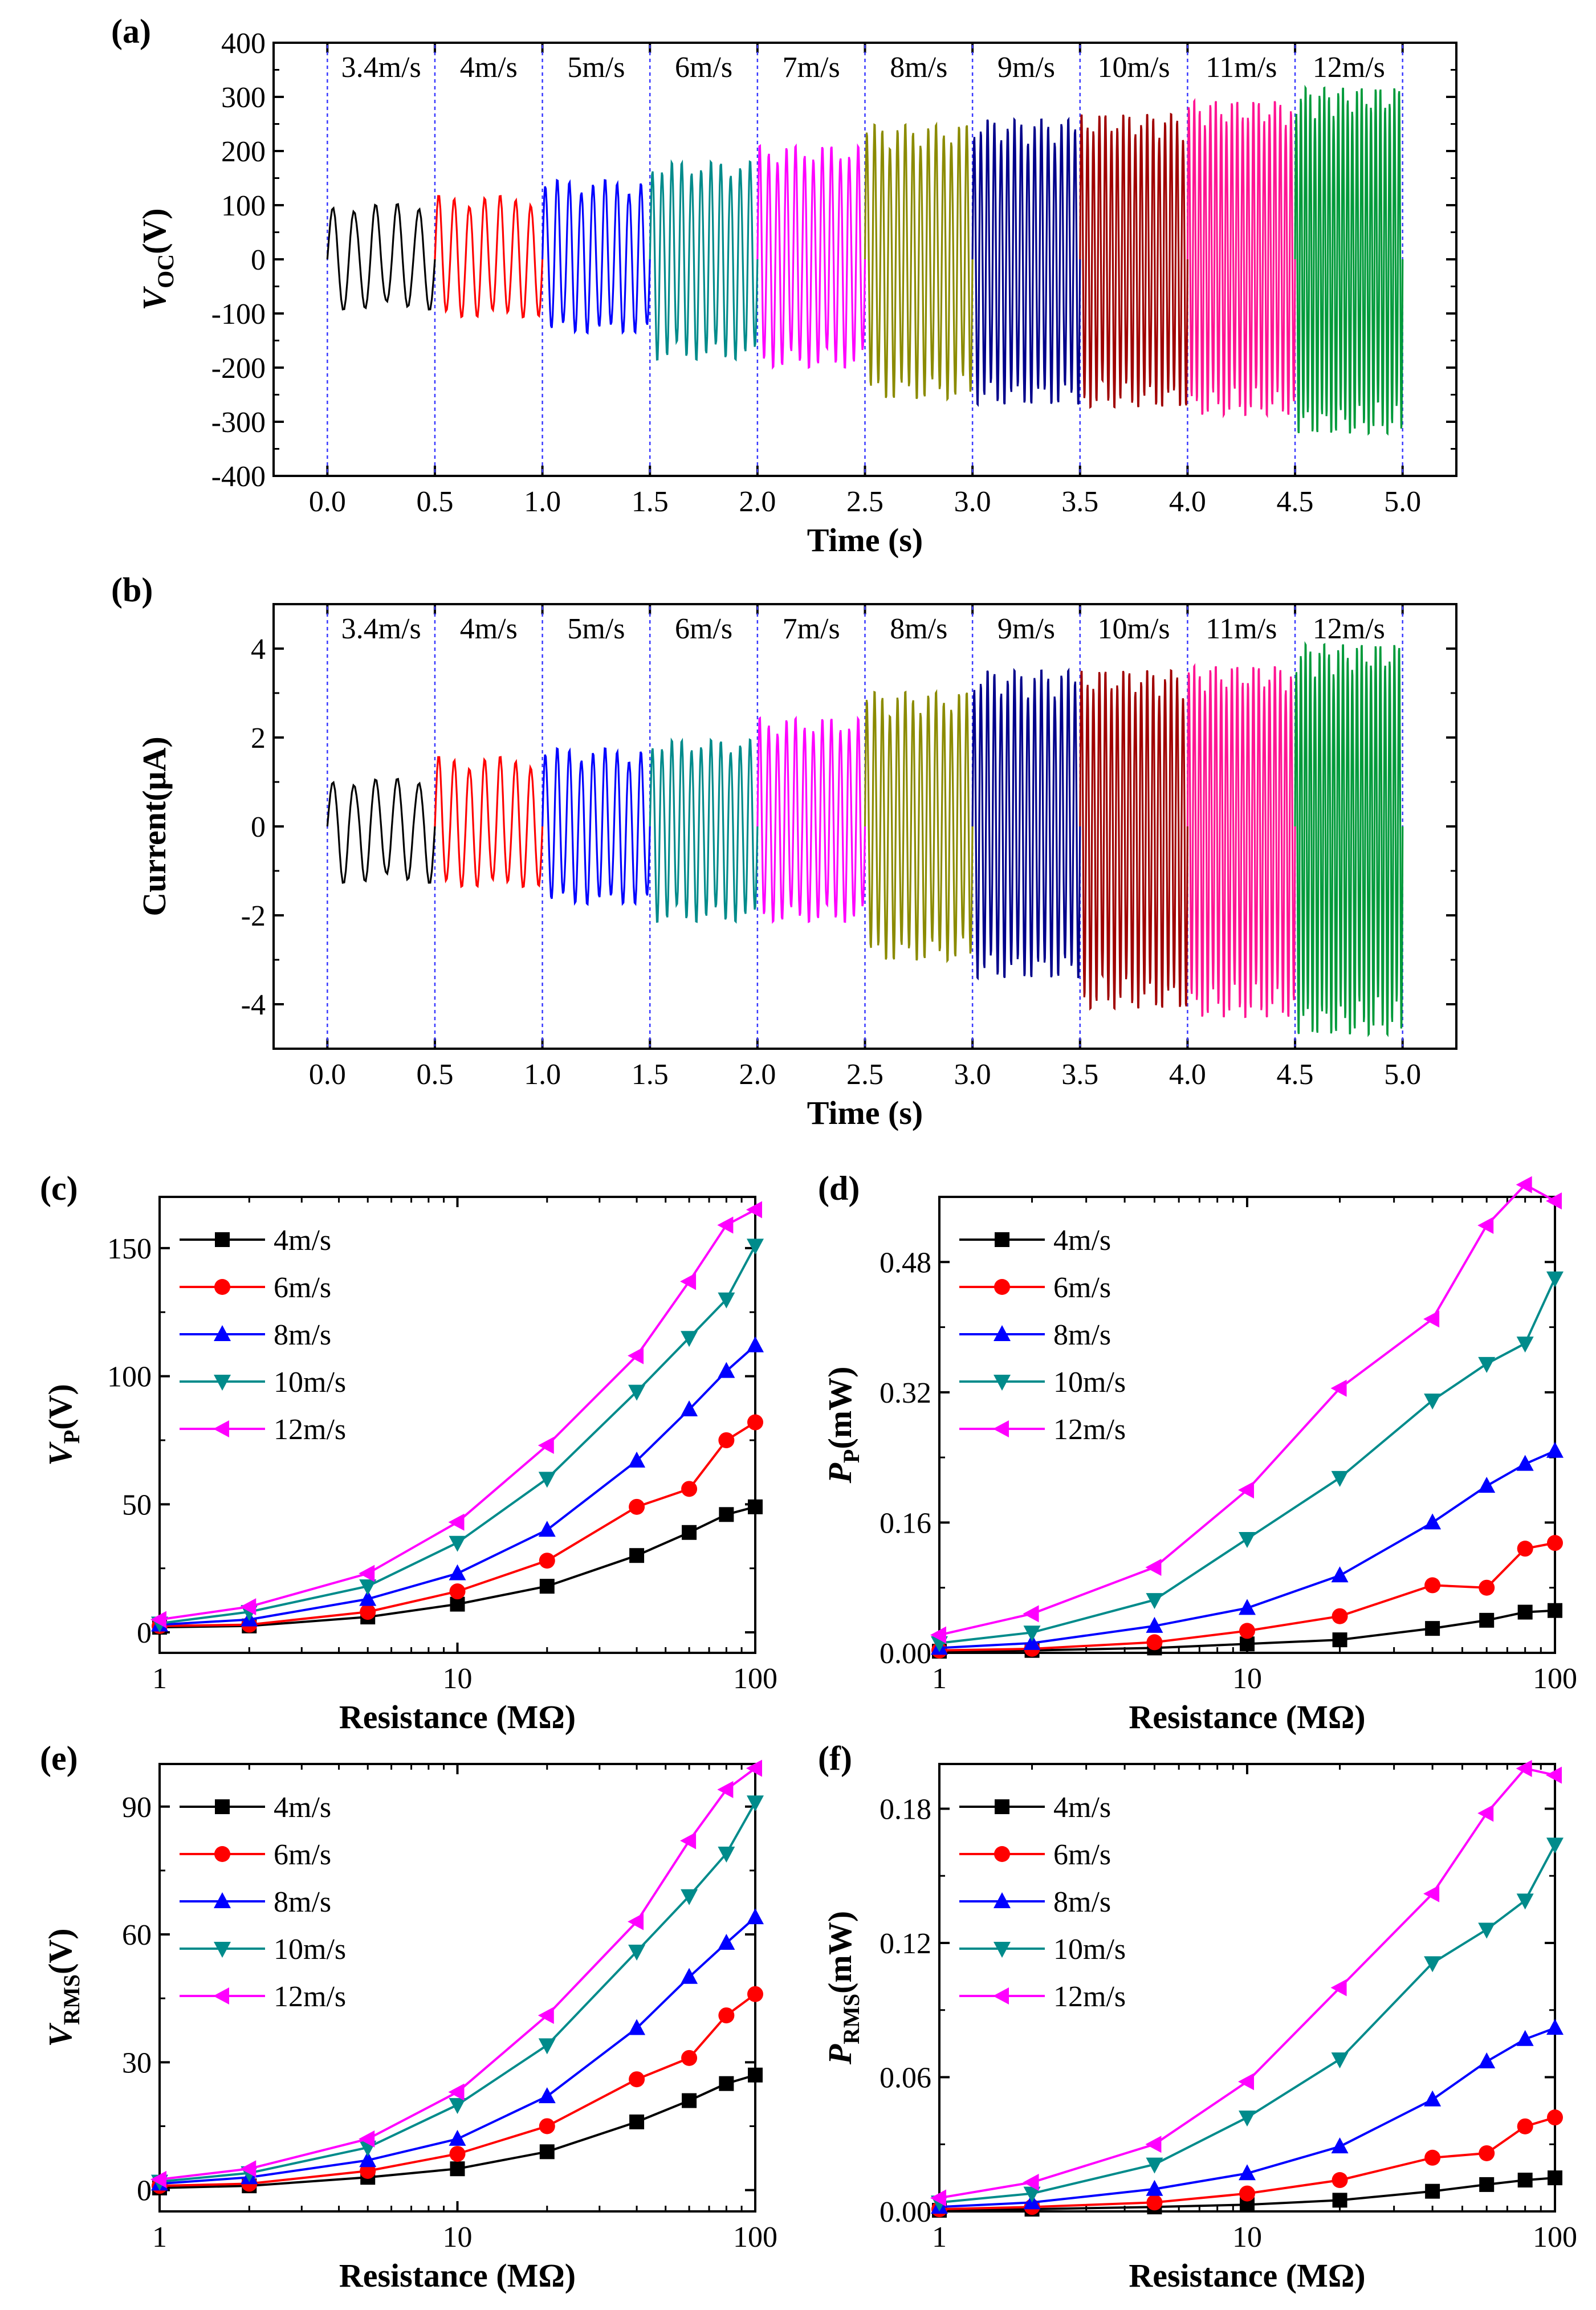 This screenshot has width=1596, height=2310. What do you see at coordinates (243, 44) in the screenshot?
I see `y-tick-label: 400` at bounding box center [243, 44].